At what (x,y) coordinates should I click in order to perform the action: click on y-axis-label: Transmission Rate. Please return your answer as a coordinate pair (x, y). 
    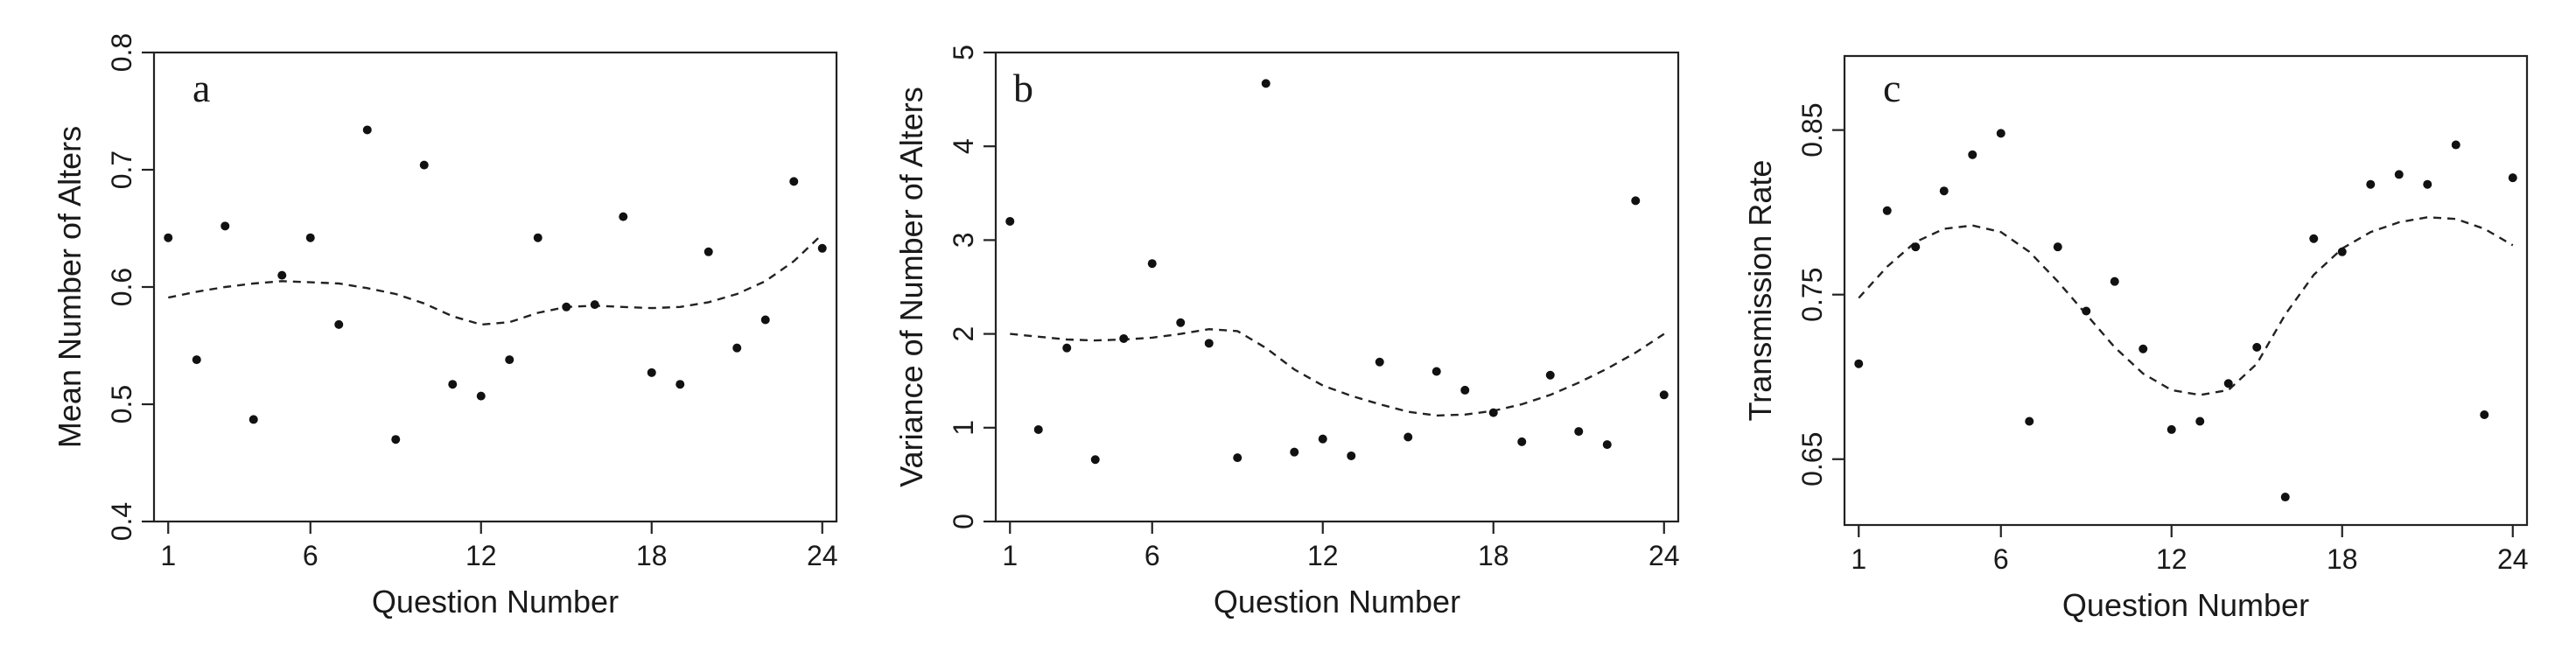
    Looking at the image, I should click on (1760, 291).